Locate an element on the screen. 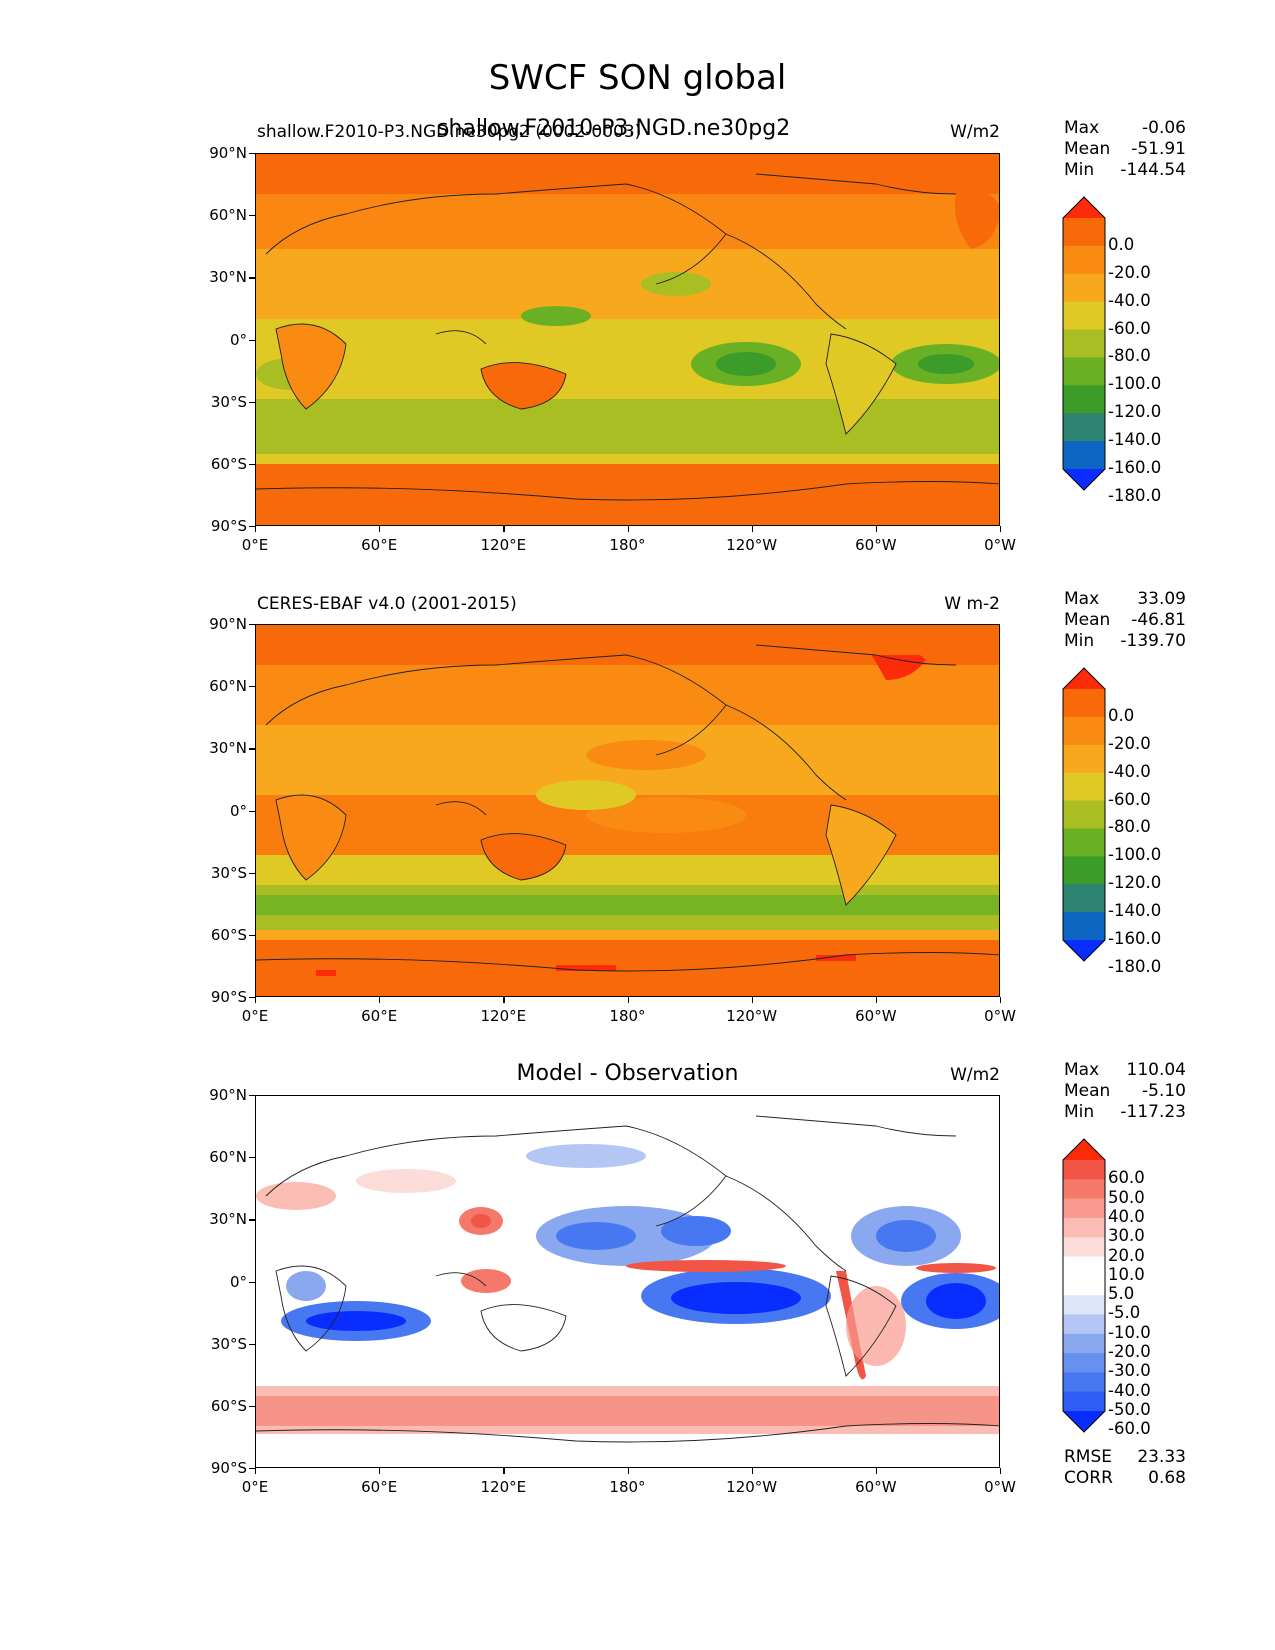 The height and width of the screenshot is (1650, 1275). panel3-lat-tick-label: 60°S is located at coordinates (228, 1405).